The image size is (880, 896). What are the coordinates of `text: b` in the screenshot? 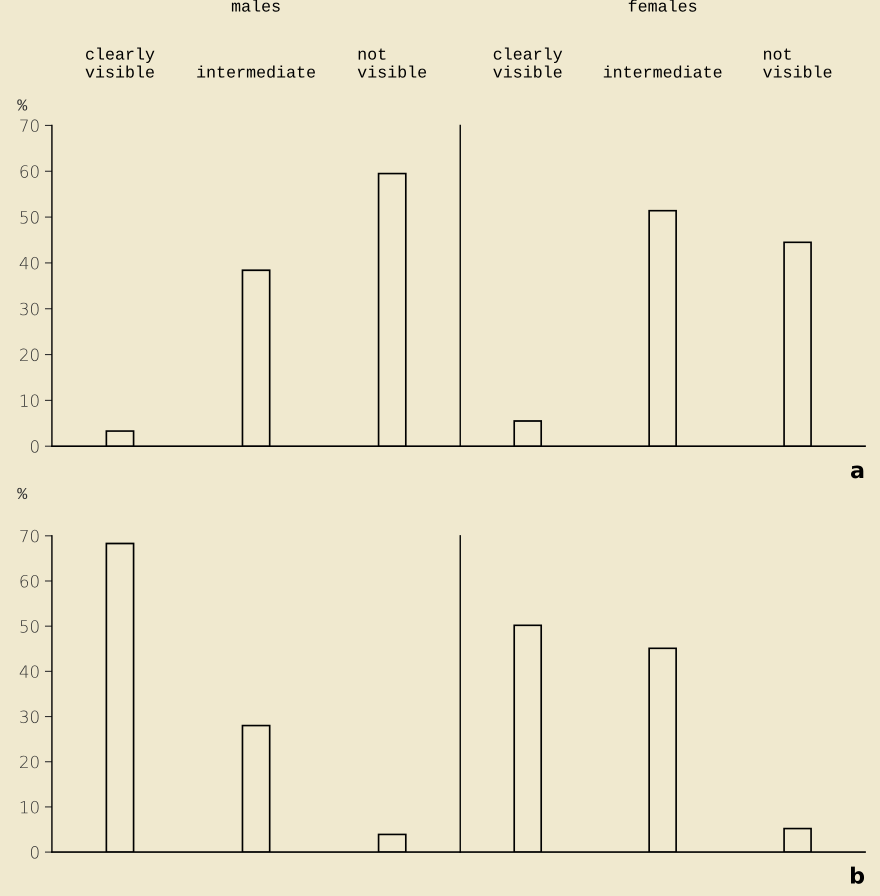 It's located at (857, 875).